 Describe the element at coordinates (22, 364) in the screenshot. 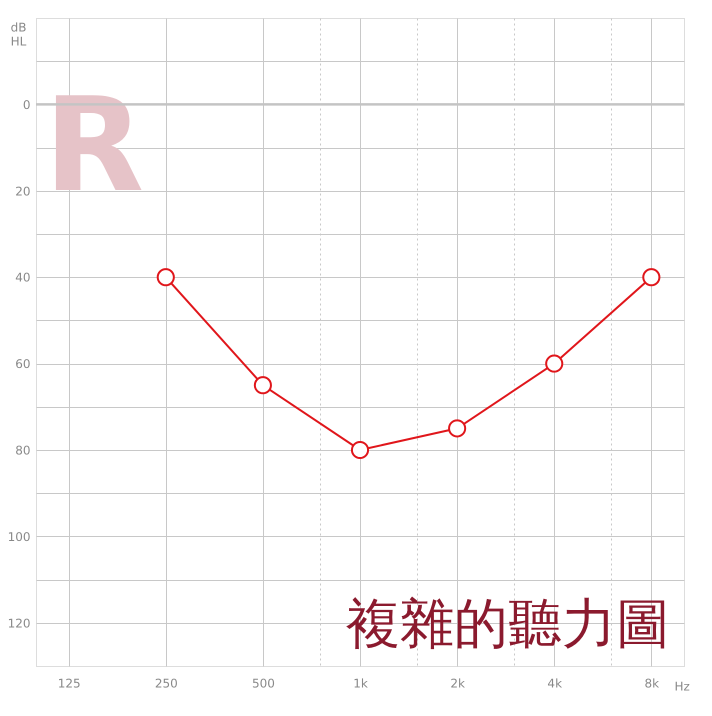

I see `y-tick-label: 60` at that location.